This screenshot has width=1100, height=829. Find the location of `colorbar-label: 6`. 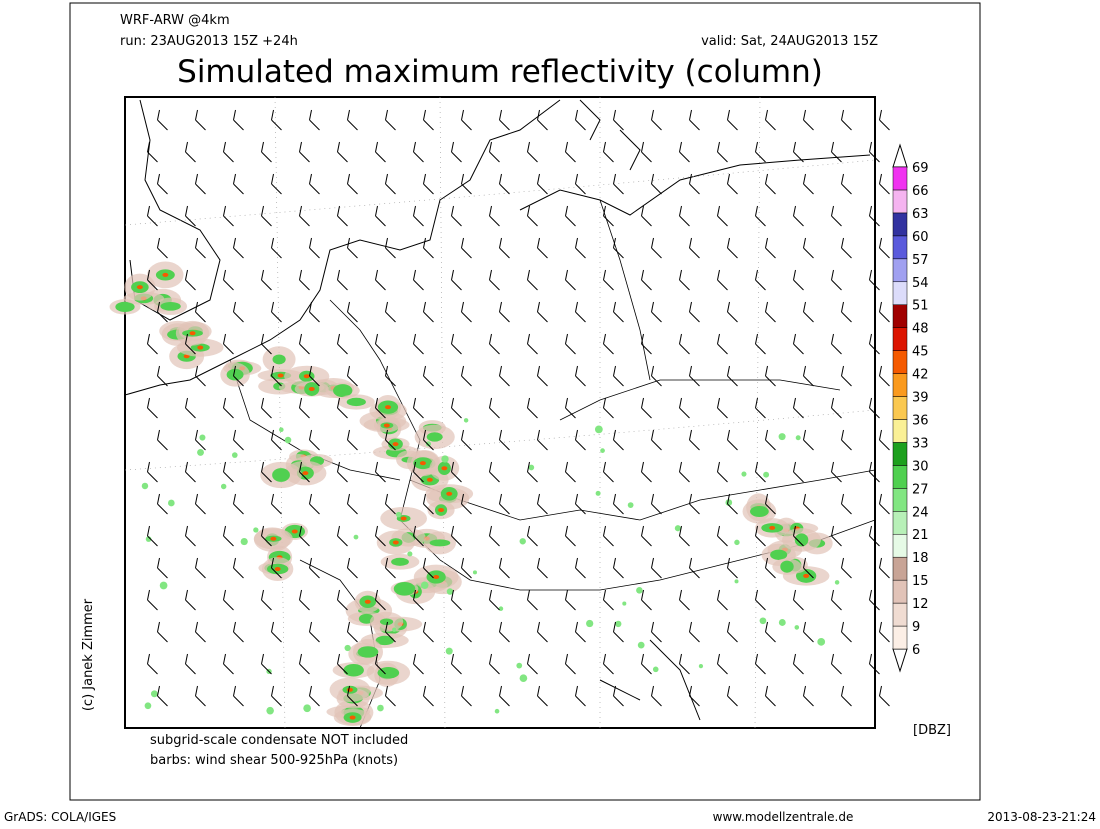

colorbar-label: 6 is located at coordinates (916, 650).